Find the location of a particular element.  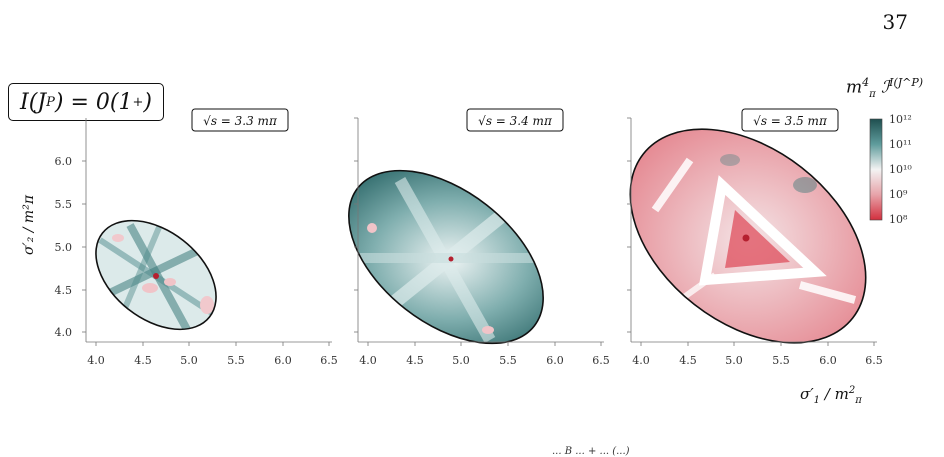

annotation-box-1: √s = 3.3 mπ is located at coordinates (240, 120).